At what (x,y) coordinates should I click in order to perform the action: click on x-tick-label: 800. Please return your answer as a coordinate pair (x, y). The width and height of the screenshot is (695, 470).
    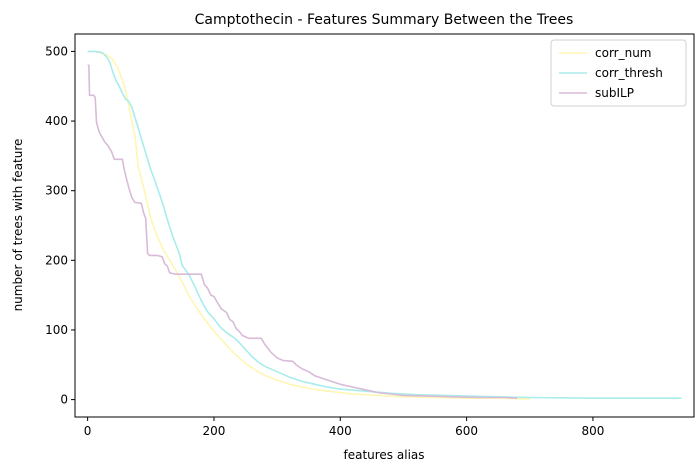
    Looking at the image, I should click on (592, 431).